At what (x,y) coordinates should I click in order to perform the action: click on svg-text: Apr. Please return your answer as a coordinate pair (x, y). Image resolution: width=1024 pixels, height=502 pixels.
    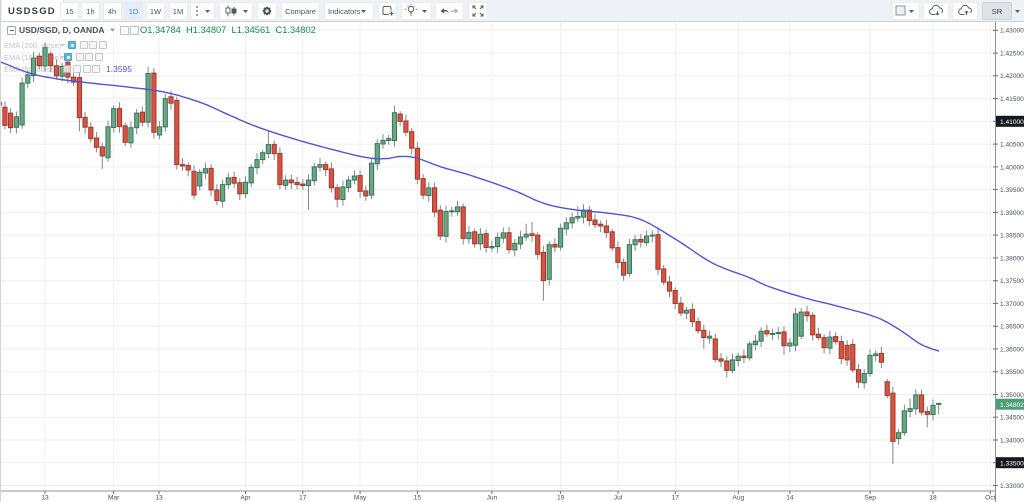
    Looking at the image, I should click on (245, 498).